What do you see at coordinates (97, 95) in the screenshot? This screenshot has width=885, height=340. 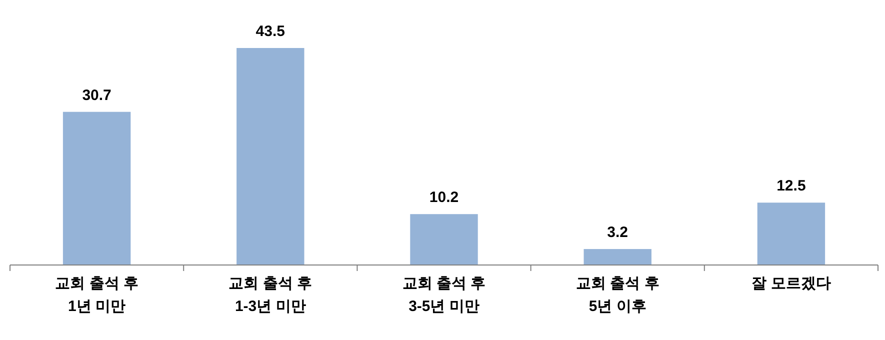 I see `data-label: 30.7` at bounding box center [97, 95].